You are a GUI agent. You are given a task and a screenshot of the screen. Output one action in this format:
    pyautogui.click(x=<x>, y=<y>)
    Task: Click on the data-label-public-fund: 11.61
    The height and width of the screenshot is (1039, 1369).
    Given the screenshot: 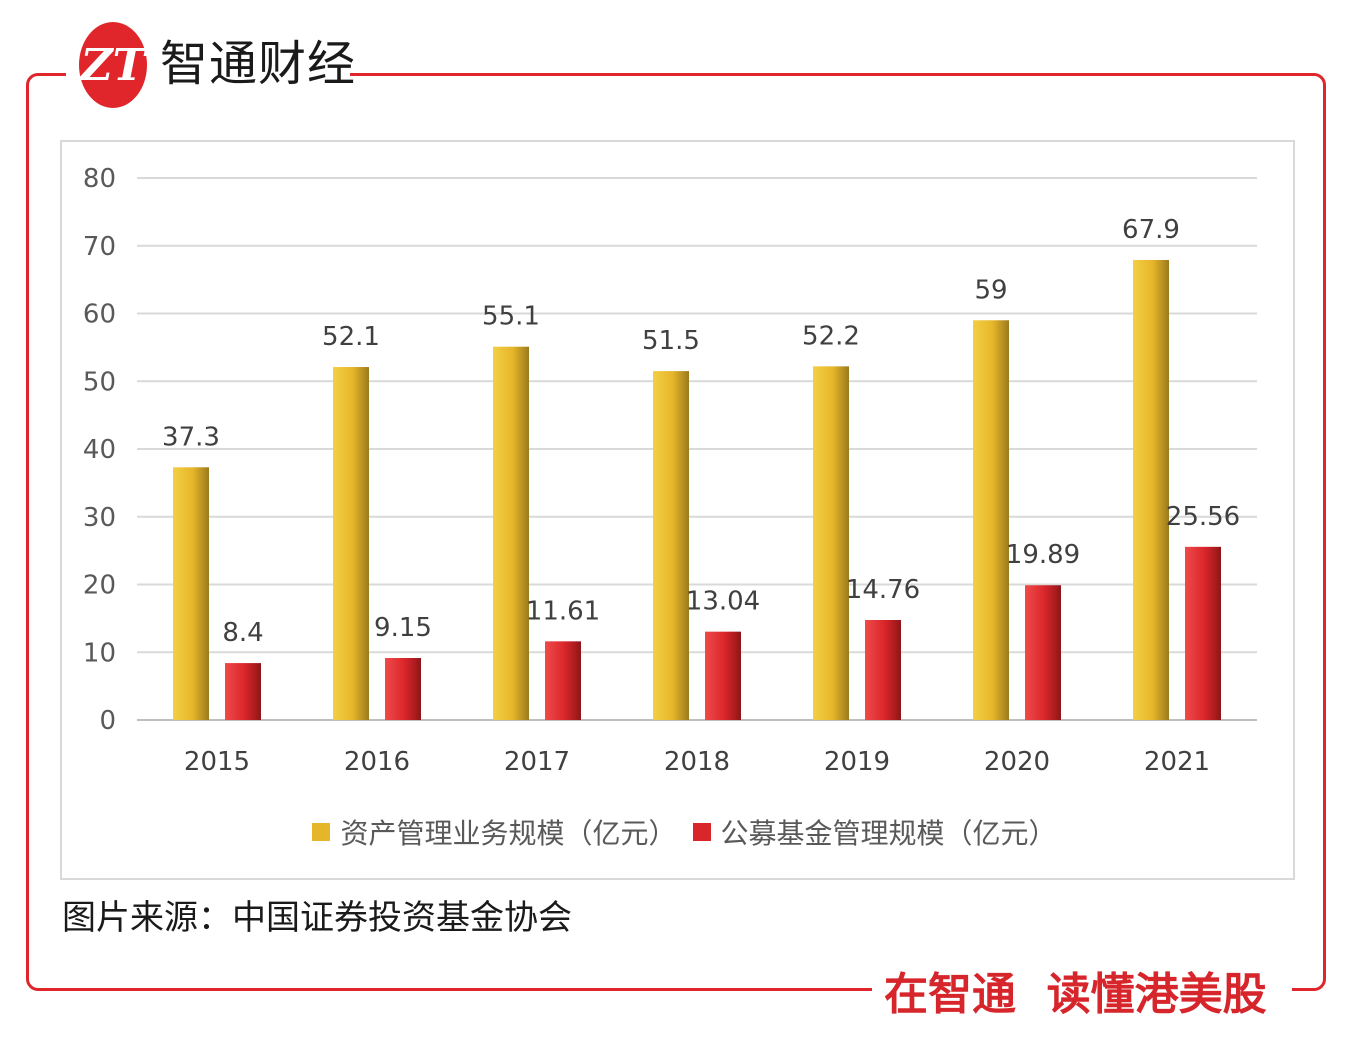 What is the action you would take?
    pyautogui.click(x=563, y=611)
    